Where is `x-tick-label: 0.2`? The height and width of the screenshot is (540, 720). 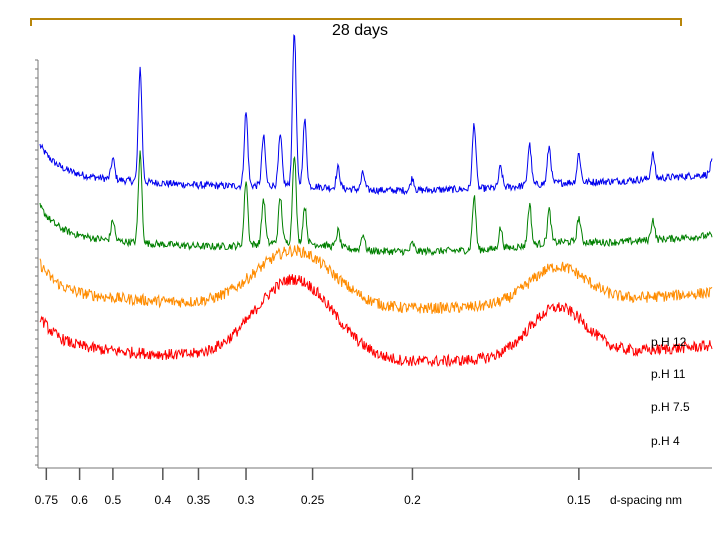
x-tick-label: 0.2 is located at coordinates (412, 500).